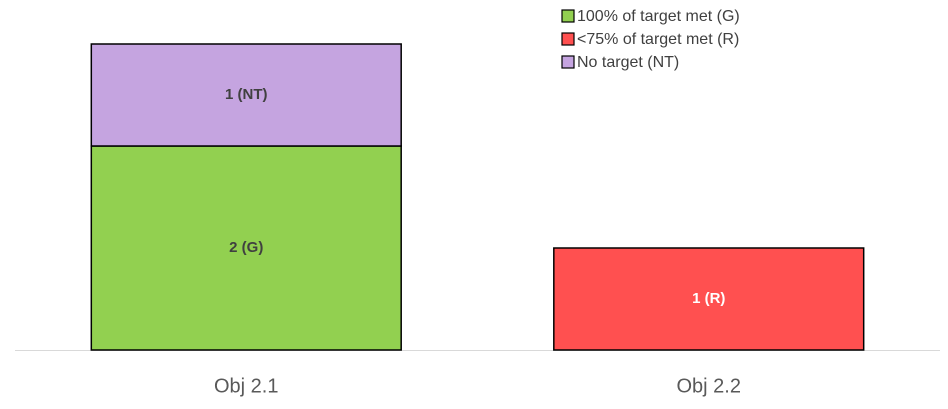 The height and width of the screenshot is (409, 948). I want to click on legend-label: <75% of target met (R), so click(658, 39).